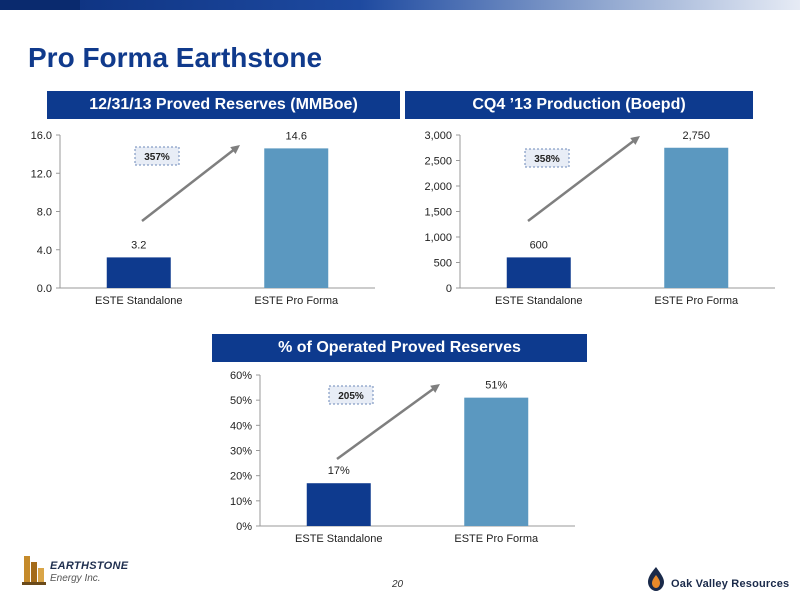 The width and height of the screenshot is (800, 600). What do you see at coordinates (438, 162) in the screenshot?
I see `y-tick-label: 2,500` at bounding box center [438, 162].